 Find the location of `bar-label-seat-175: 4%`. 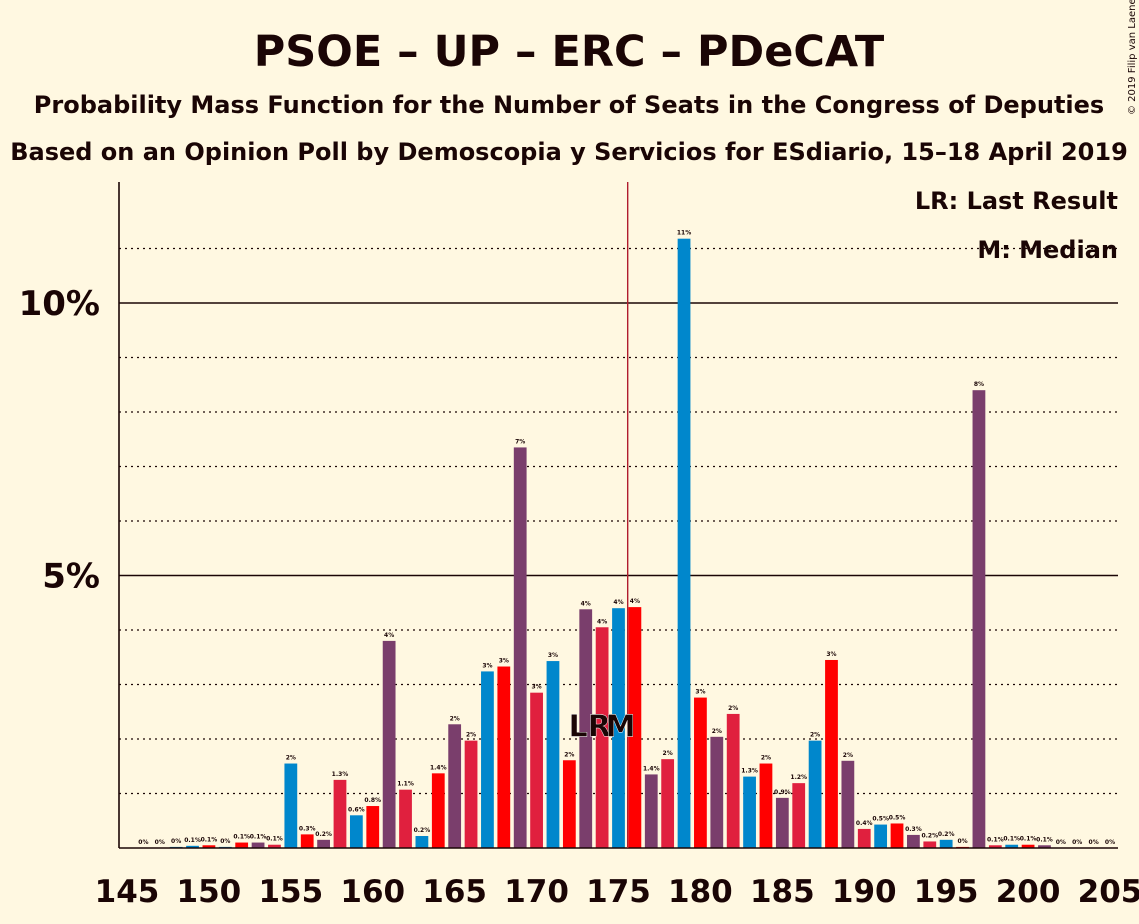

bar-label-seat-175: 4% is located at coordinates (618, 602).